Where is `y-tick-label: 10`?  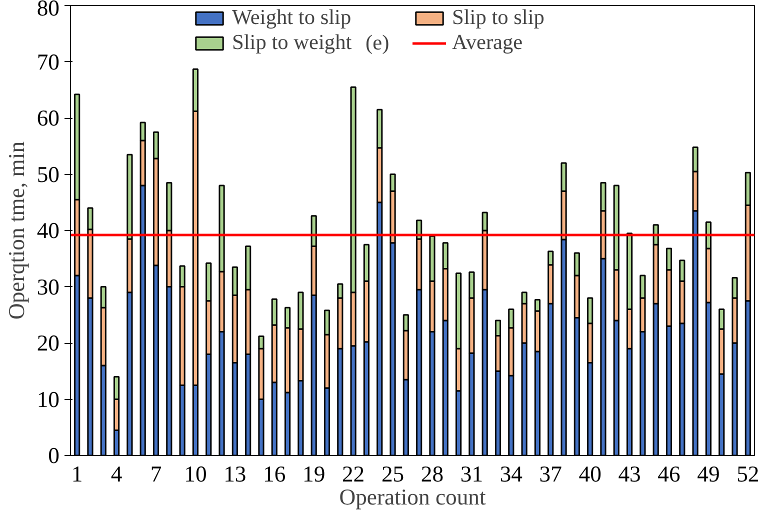
y-tick-label: 10 is located at coordinates (48, 399).